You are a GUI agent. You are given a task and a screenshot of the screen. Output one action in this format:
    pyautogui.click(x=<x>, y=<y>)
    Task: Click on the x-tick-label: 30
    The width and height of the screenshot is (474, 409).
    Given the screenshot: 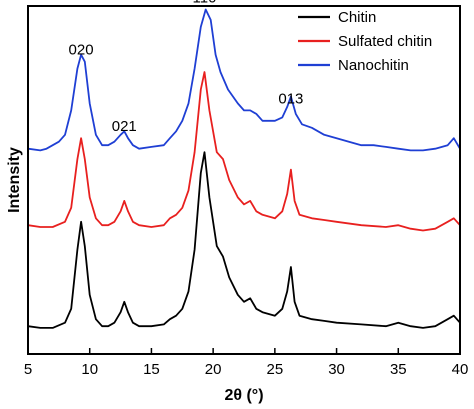 What is the action you would take?
    pyautogui.click(x=336, y=369)
    